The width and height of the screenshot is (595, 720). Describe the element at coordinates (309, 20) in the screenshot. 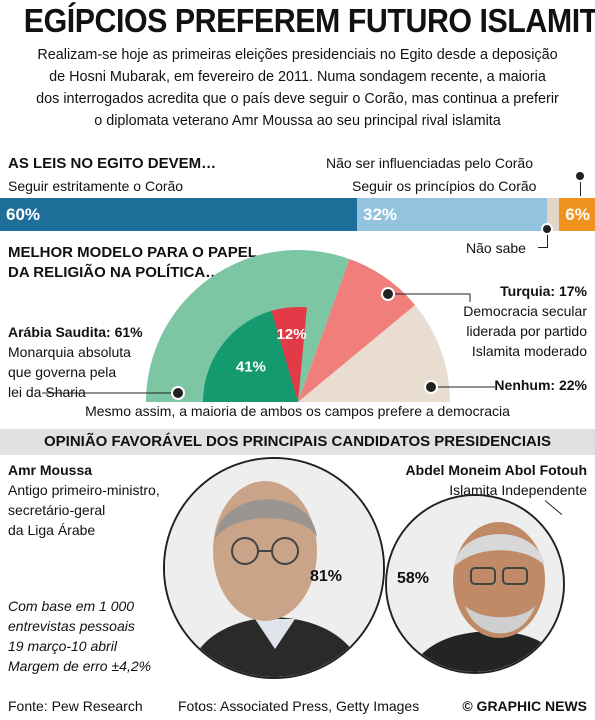

I see `page-title: EGÍPCIOS PREFEREM FUTURO ISLAMITA` at that location.